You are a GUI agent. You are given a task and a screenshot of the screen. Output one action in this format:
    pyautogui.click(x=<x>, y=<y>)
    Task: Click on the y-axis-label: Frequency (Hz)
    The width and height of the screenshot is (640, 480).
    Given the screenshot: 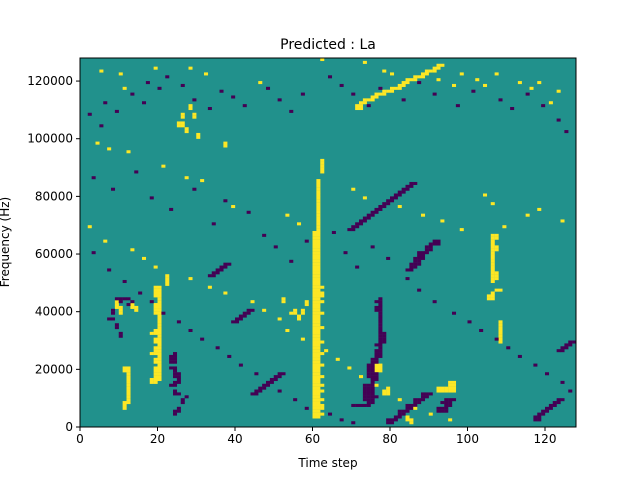 What is the action you would take?
    pyautogui.click(x=6, y=242)
    